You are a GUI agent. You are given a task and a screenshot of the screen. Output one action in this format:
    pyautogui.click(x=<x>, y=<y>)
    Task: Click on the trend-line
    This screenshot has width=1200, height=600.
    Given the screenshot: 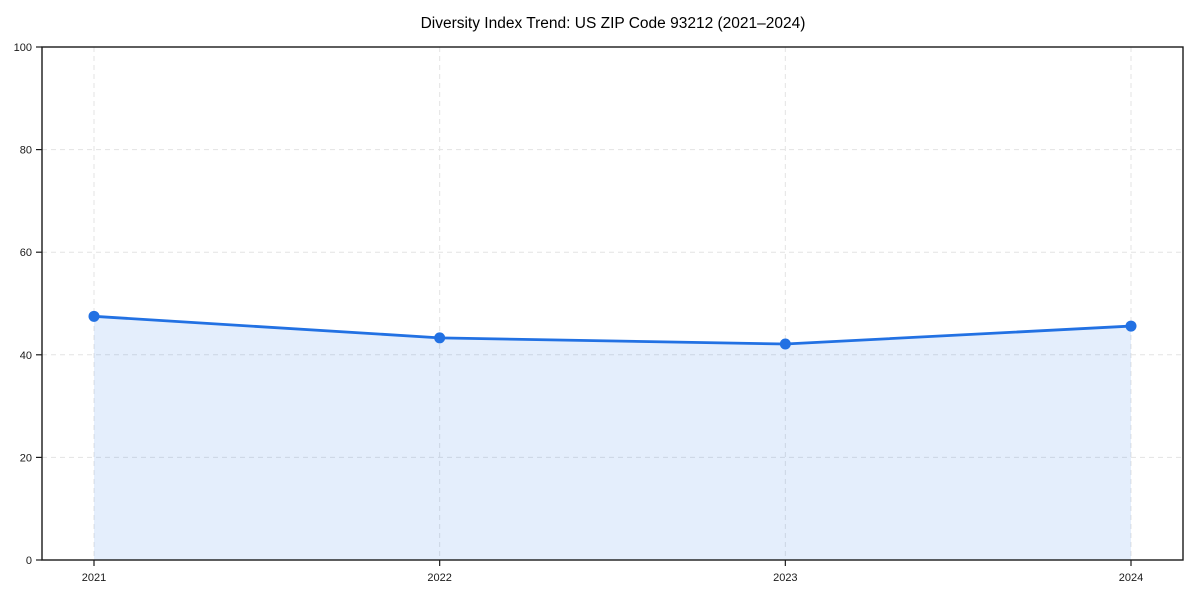 What is the action you would take?
    pyautogui.click(x=612, y=330)
    